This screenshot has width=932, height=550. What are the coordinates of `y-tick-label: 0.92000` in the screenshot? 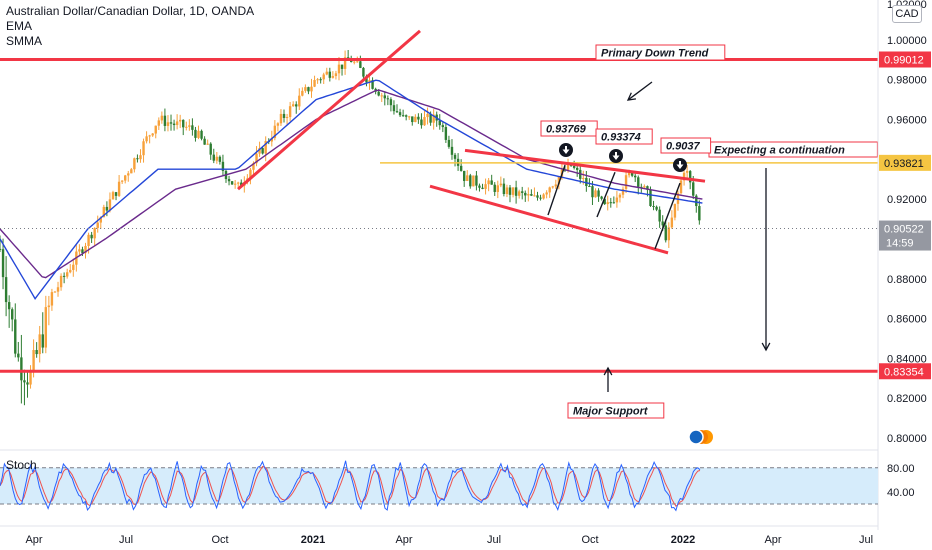 It's located at (907, 200).